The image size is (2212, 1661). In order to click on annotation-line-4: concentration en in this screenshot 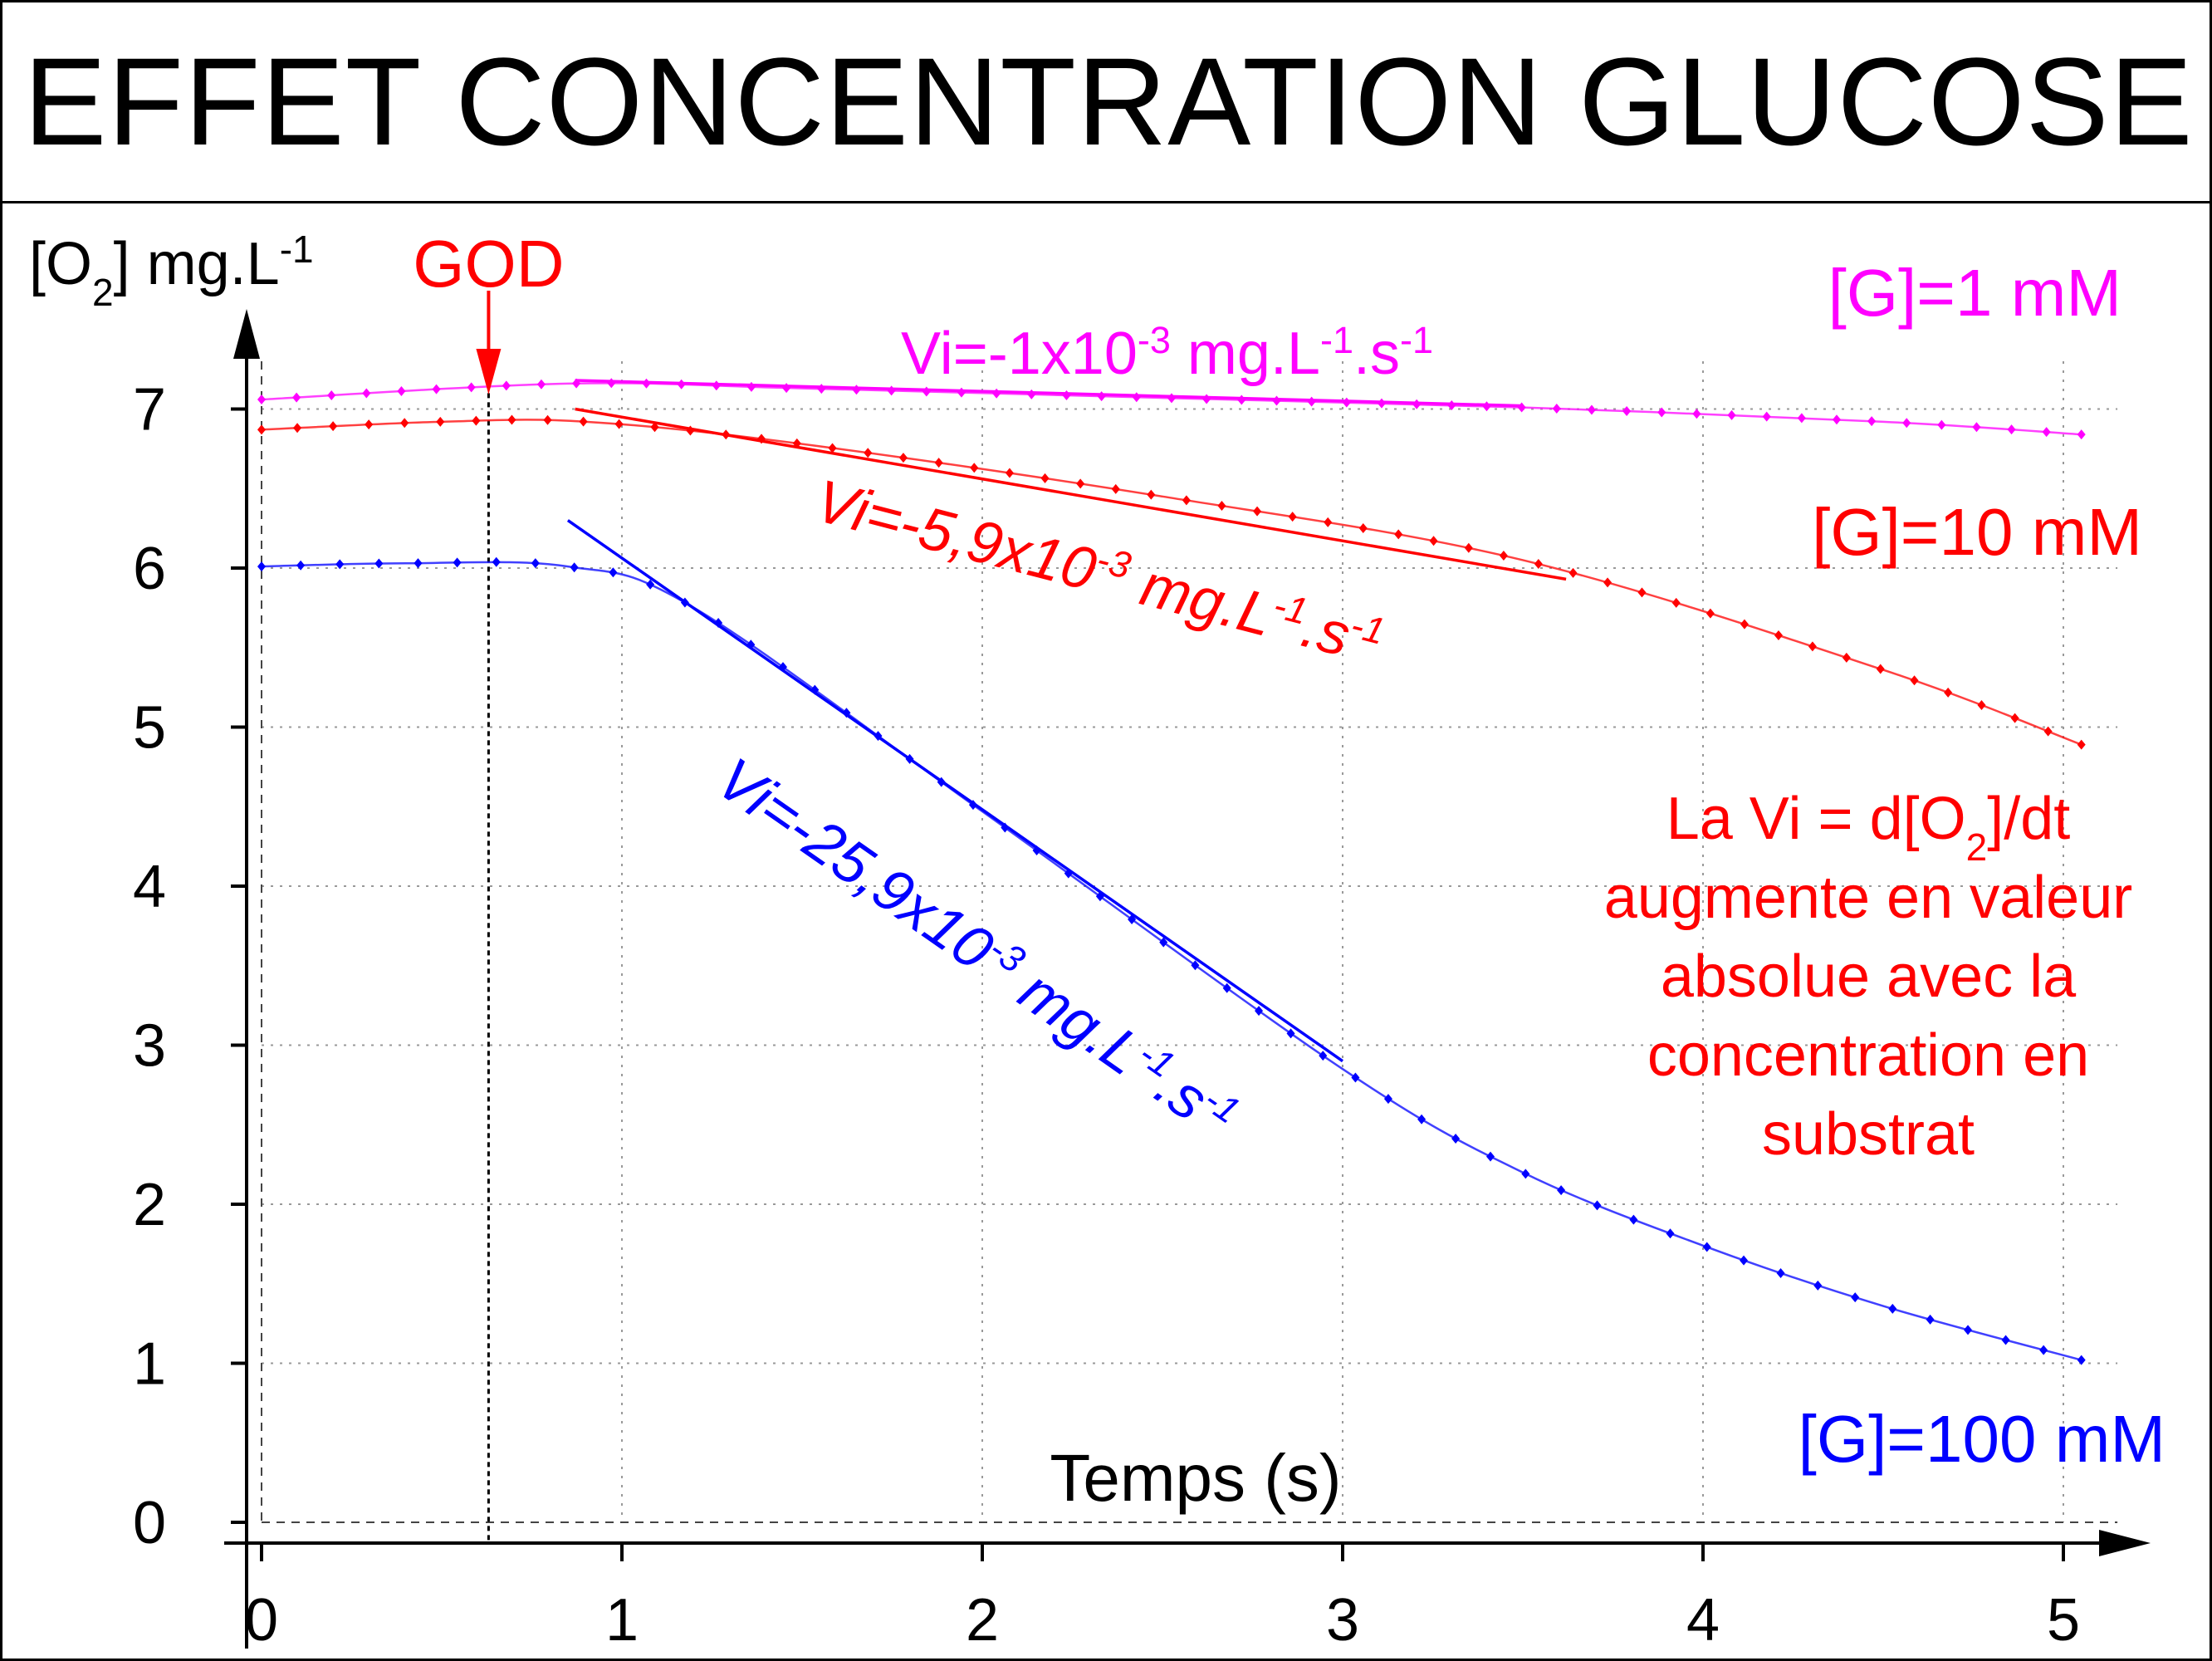, I will do `click(1868, 1055)`.